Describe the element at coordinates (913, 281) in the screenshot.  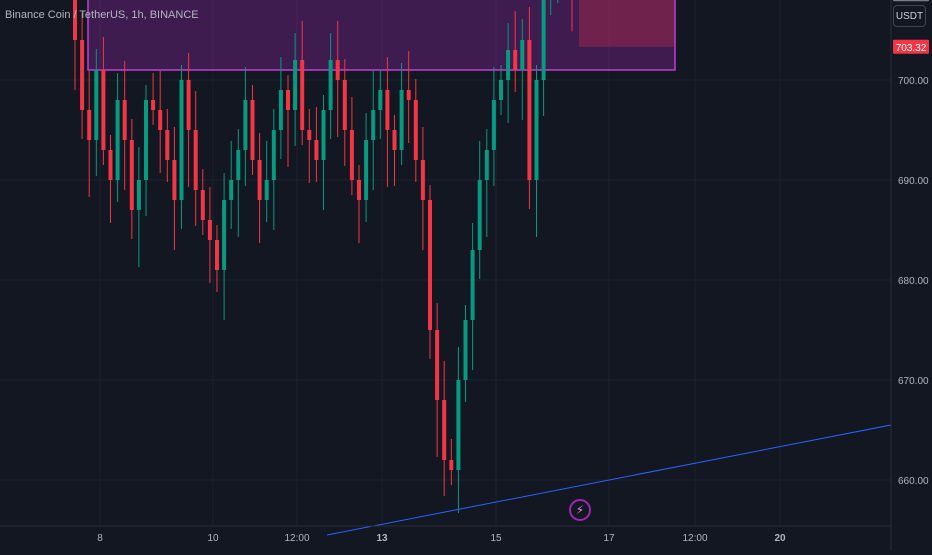
I see `y-tick-label: 680.00` at that location.